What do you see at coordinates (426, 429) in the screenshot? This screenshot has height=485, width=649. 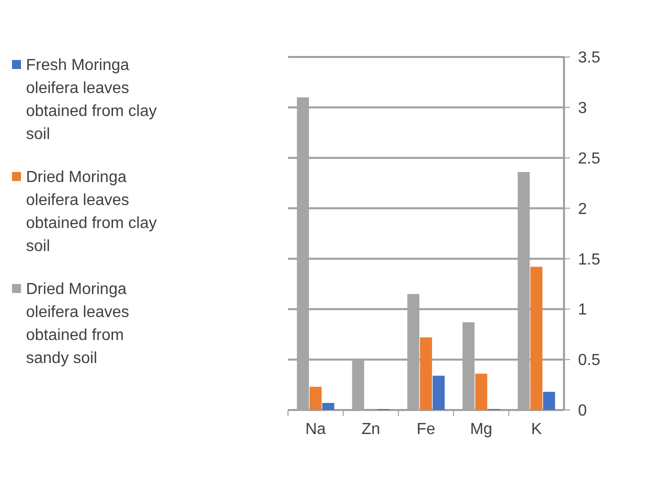 I see `x-tick-label: Fe` at bounding box center [426, 429].